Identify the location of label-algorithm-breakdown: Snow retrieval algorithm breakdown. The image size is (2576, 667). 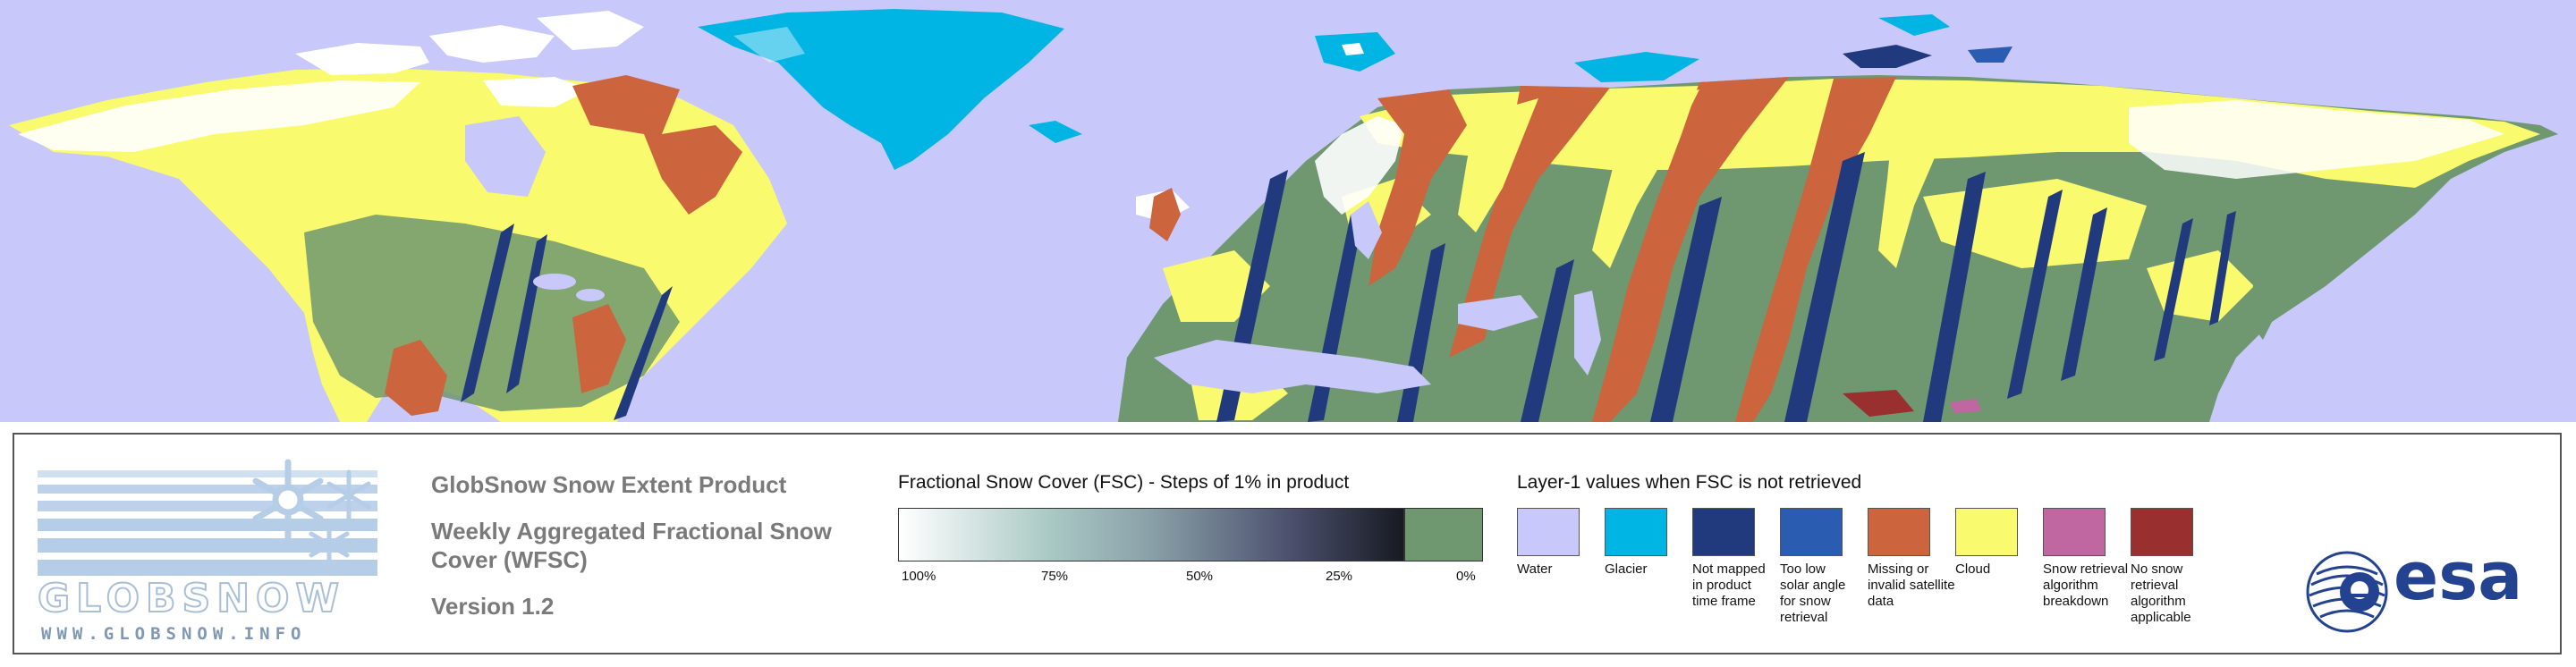
(2086, 585).